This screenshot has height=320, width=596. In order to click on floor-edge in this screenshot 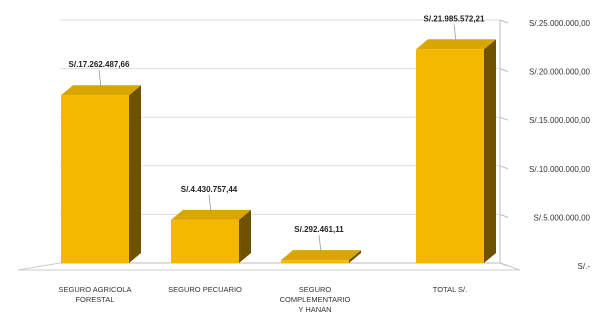, I will do `click(269, 266)`.